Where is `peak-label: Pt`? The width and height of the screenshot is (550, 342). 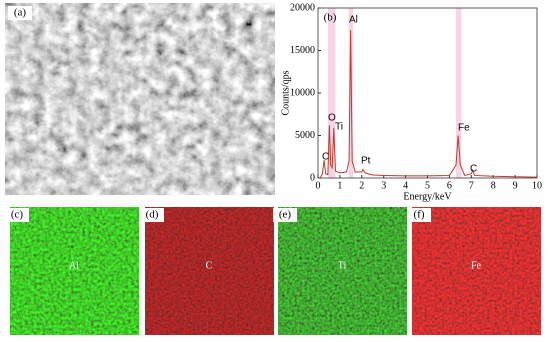 peak-label: Pt is located at coordinates (366, 161).